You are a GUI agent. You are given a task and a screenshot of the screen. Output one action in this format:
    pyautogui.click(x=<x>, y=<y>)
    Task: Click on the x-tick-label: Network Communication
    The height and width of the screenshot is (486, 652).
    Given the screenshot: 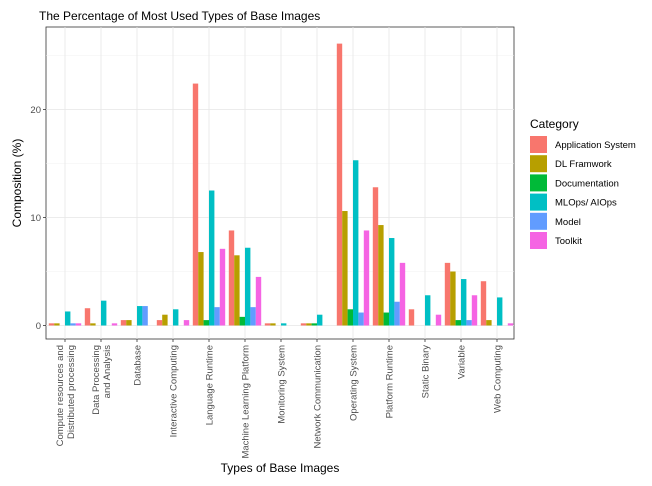 What is the action you would take?
    pyautogui.click(x=318, y=396)
    